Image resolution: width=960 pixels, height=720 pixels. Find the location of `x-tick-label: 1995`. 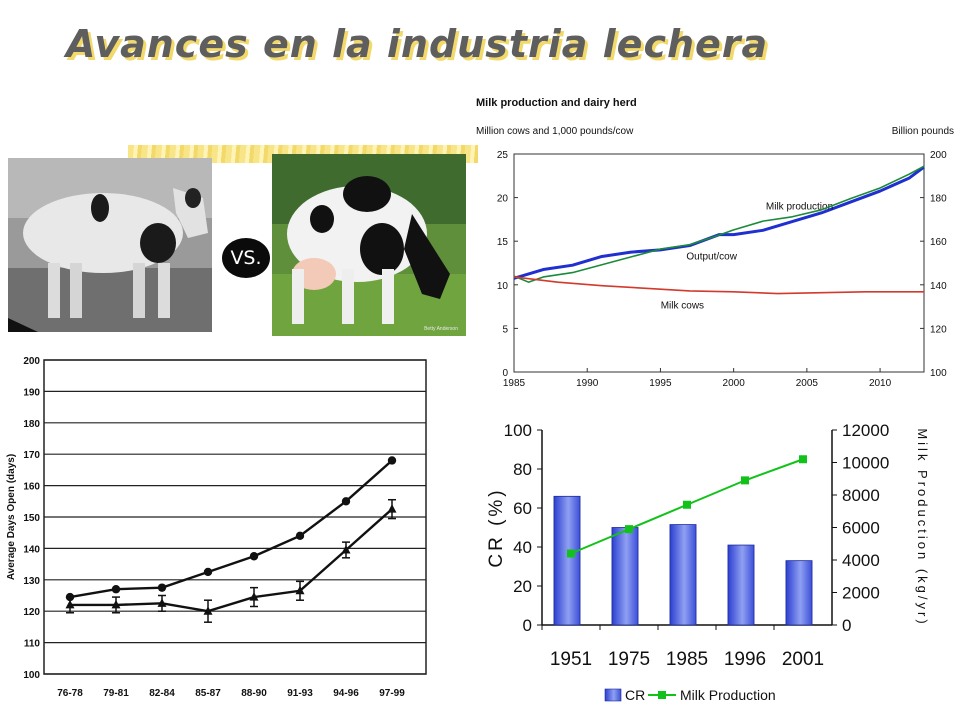

x-tick-label: 1995 is located at coordinates (660, 383).